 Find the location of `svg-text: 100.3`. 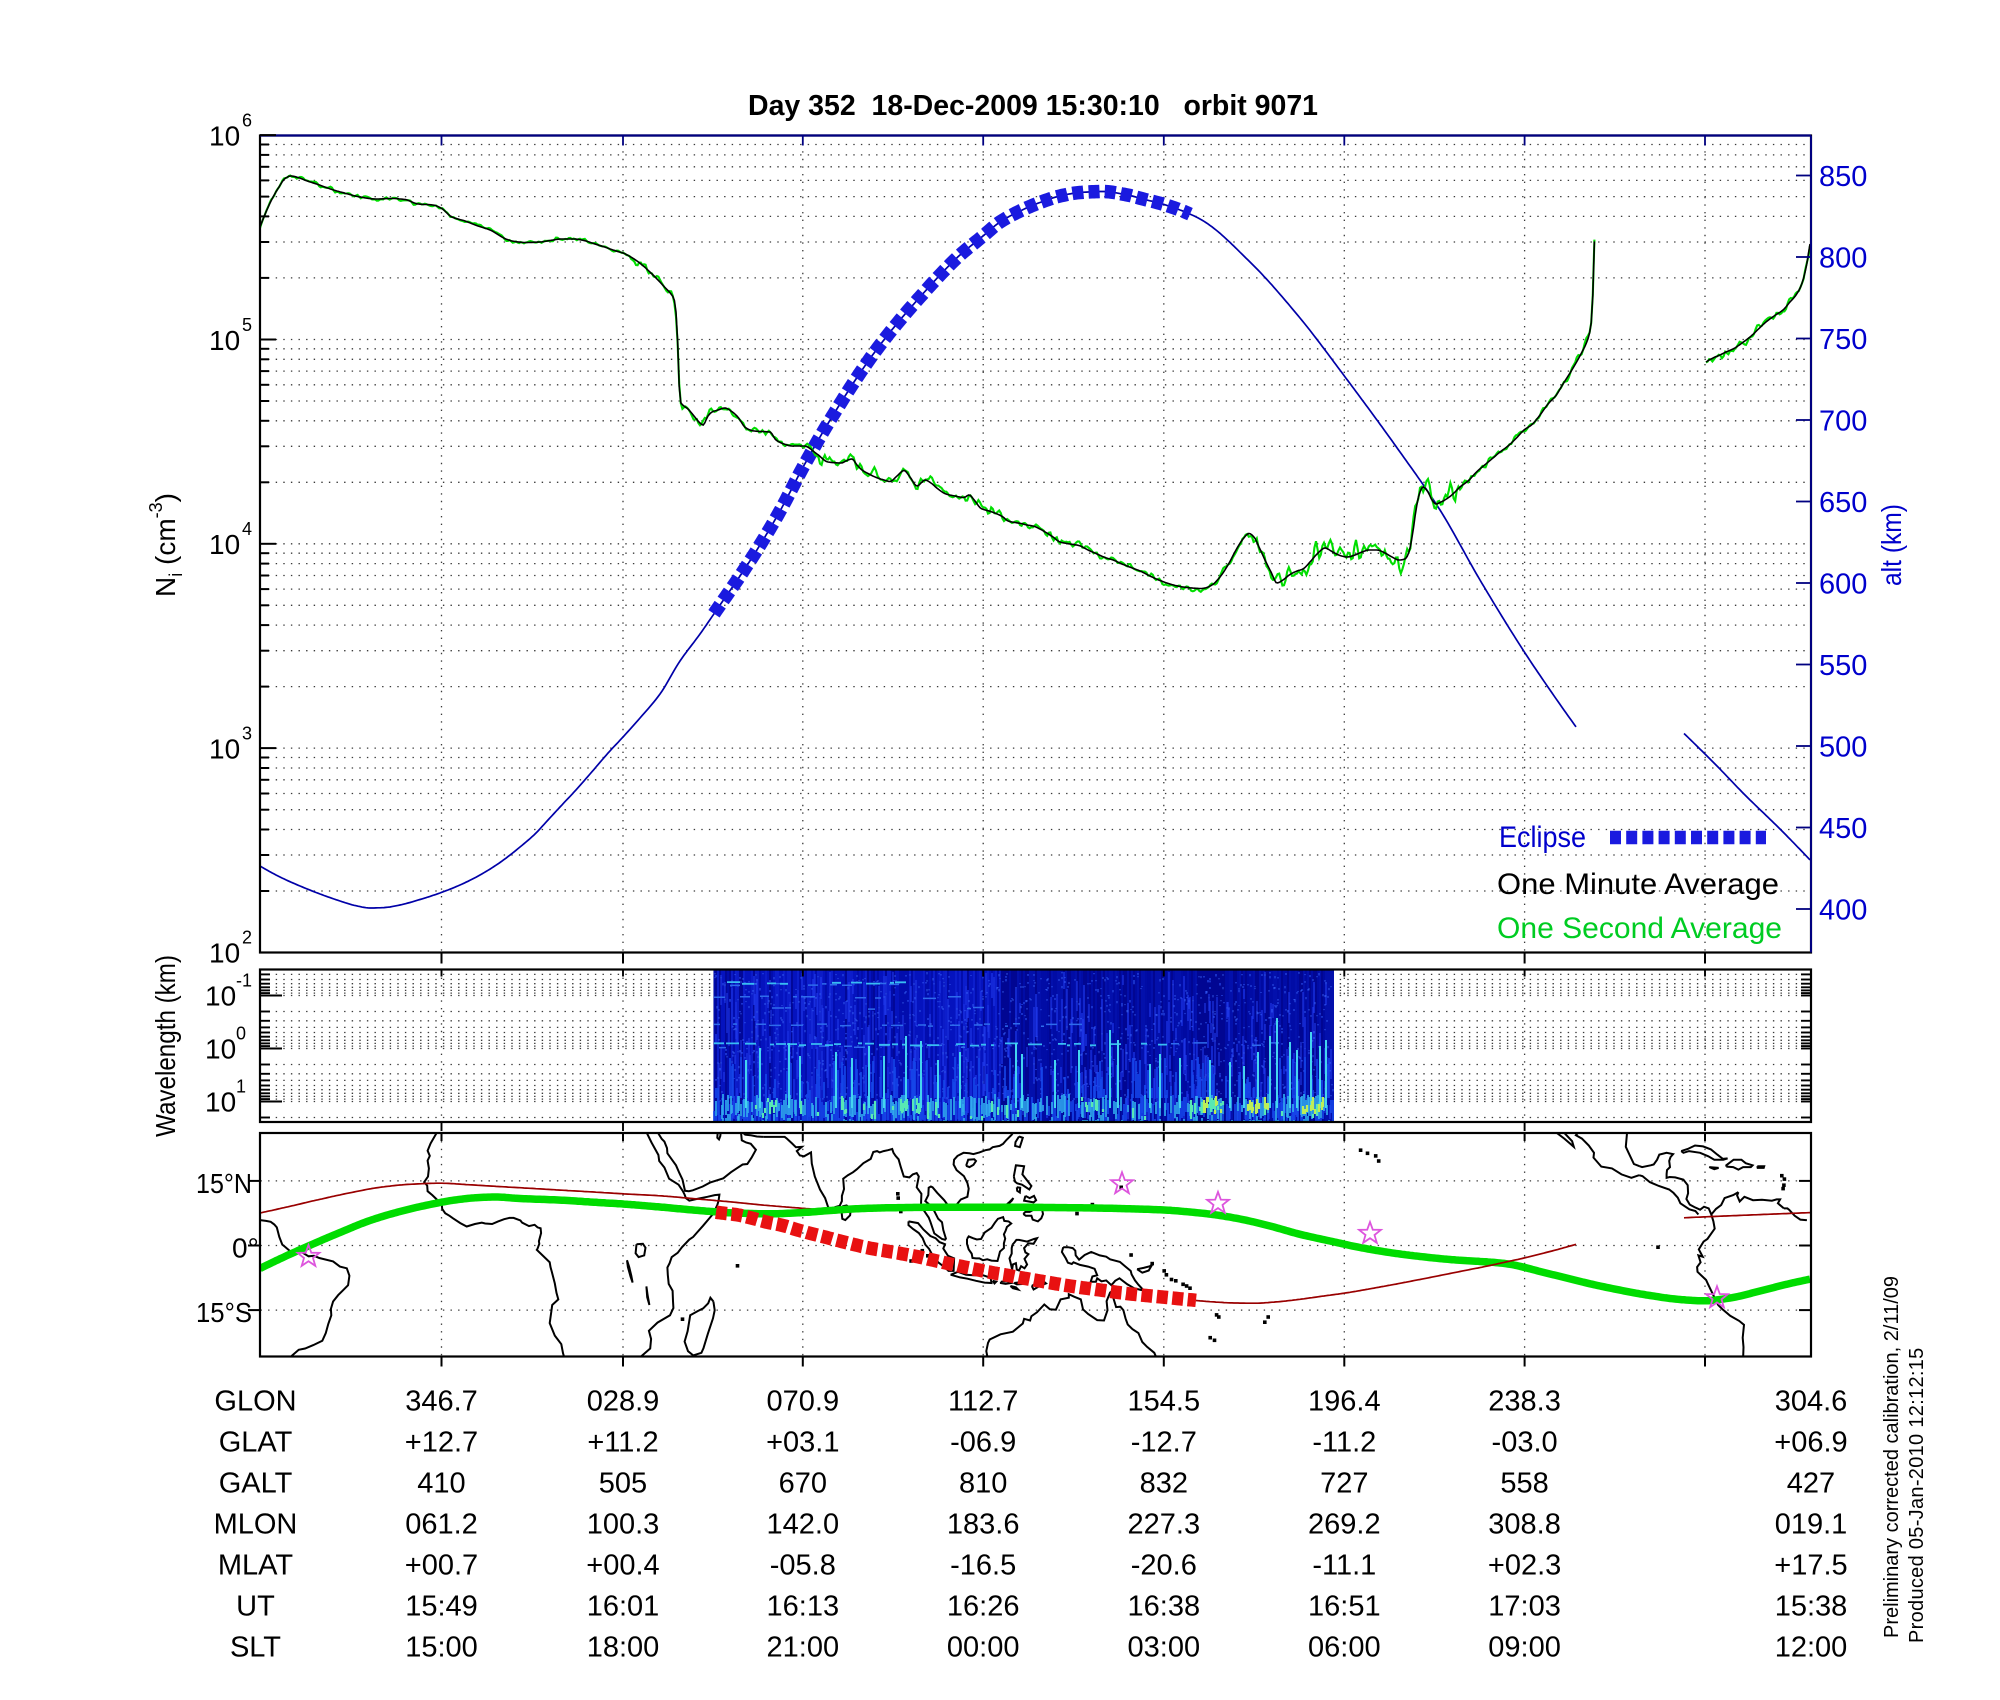

svg-text: 100.3 is located at coordinates (623, 1524).